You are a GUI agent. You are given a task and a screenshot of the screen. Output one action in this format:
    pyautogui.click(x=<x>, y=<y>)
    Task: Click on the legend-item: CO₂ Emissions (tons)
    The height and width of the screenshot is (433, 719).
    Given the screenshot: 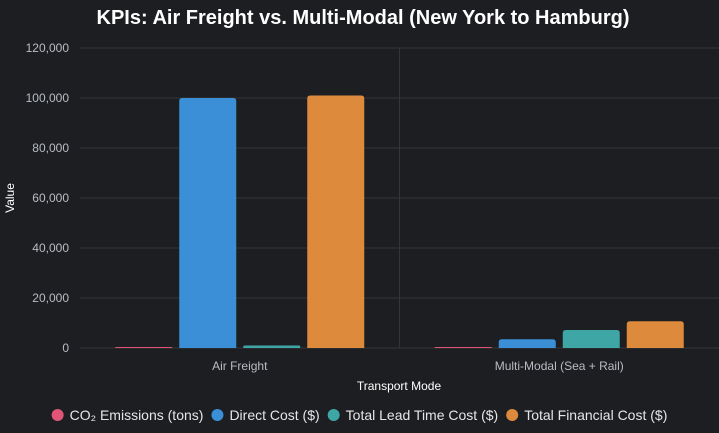 What is the action you would take?
    pyautogui.click(x=127, y=415)
    